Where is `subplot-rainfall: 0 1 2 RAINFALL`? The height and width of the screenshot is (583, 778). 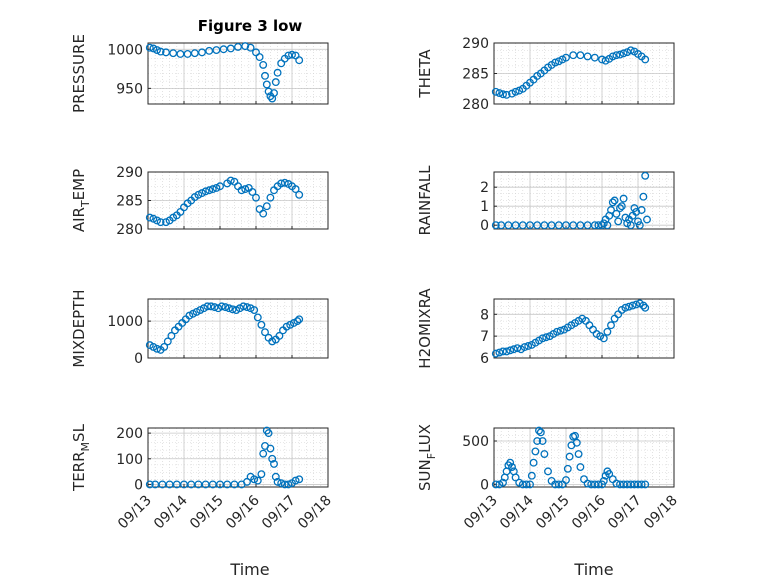
subplot-rainfall: 0 1 2 RAINFALL is located at coordinates (545, 200).